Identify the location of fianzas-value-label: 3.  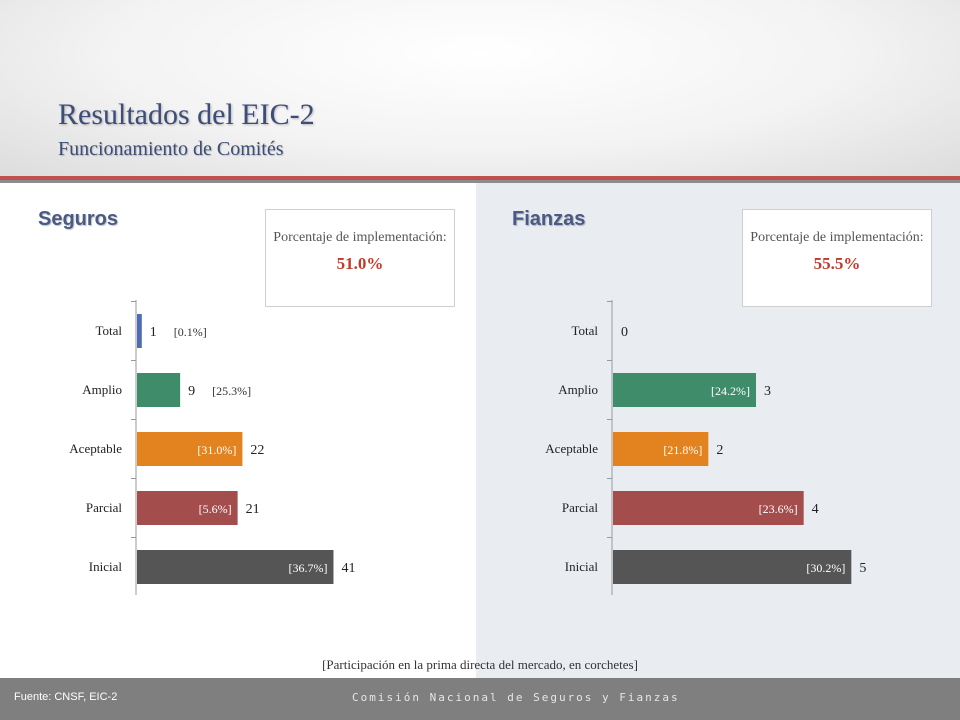
(767, 391).